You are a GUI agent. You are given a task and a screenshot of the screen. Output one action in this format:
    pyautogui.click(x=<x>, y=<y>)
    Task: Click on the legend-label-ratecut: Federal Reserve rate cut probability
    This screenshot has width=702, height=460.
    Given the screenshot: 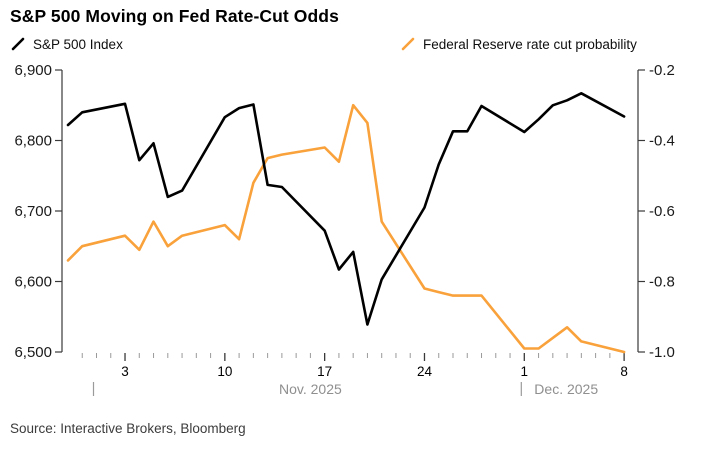 What is the action you would take?
    pyautogui.click(x=530, y=44)
    